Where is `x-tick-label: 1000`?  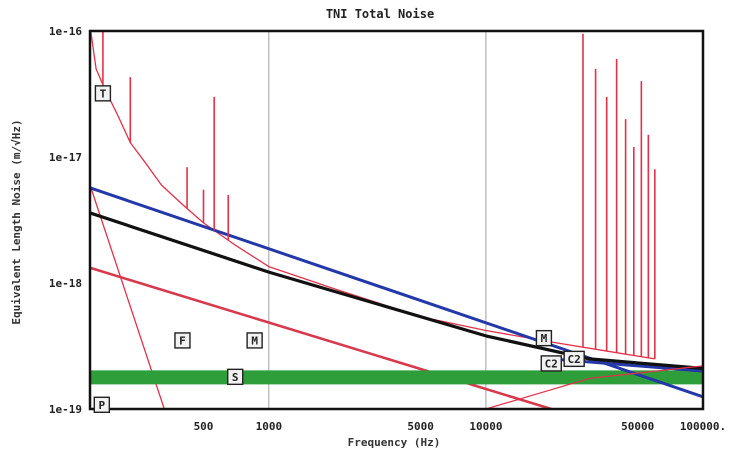 x-tick-label: 1000 is located at coordinates (269, 426).